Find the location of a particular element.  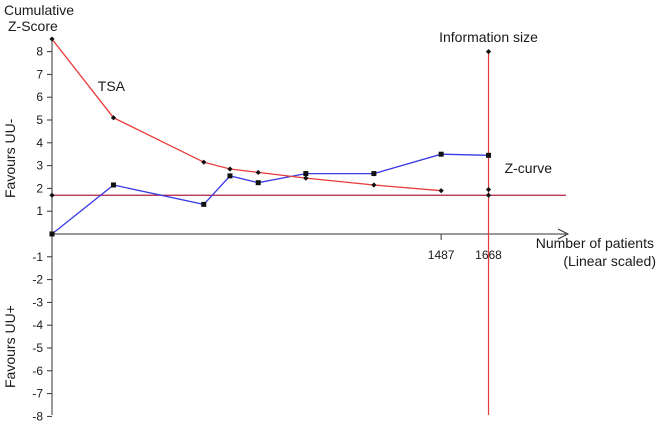

information-size-point is located at coordinates (488, 52).